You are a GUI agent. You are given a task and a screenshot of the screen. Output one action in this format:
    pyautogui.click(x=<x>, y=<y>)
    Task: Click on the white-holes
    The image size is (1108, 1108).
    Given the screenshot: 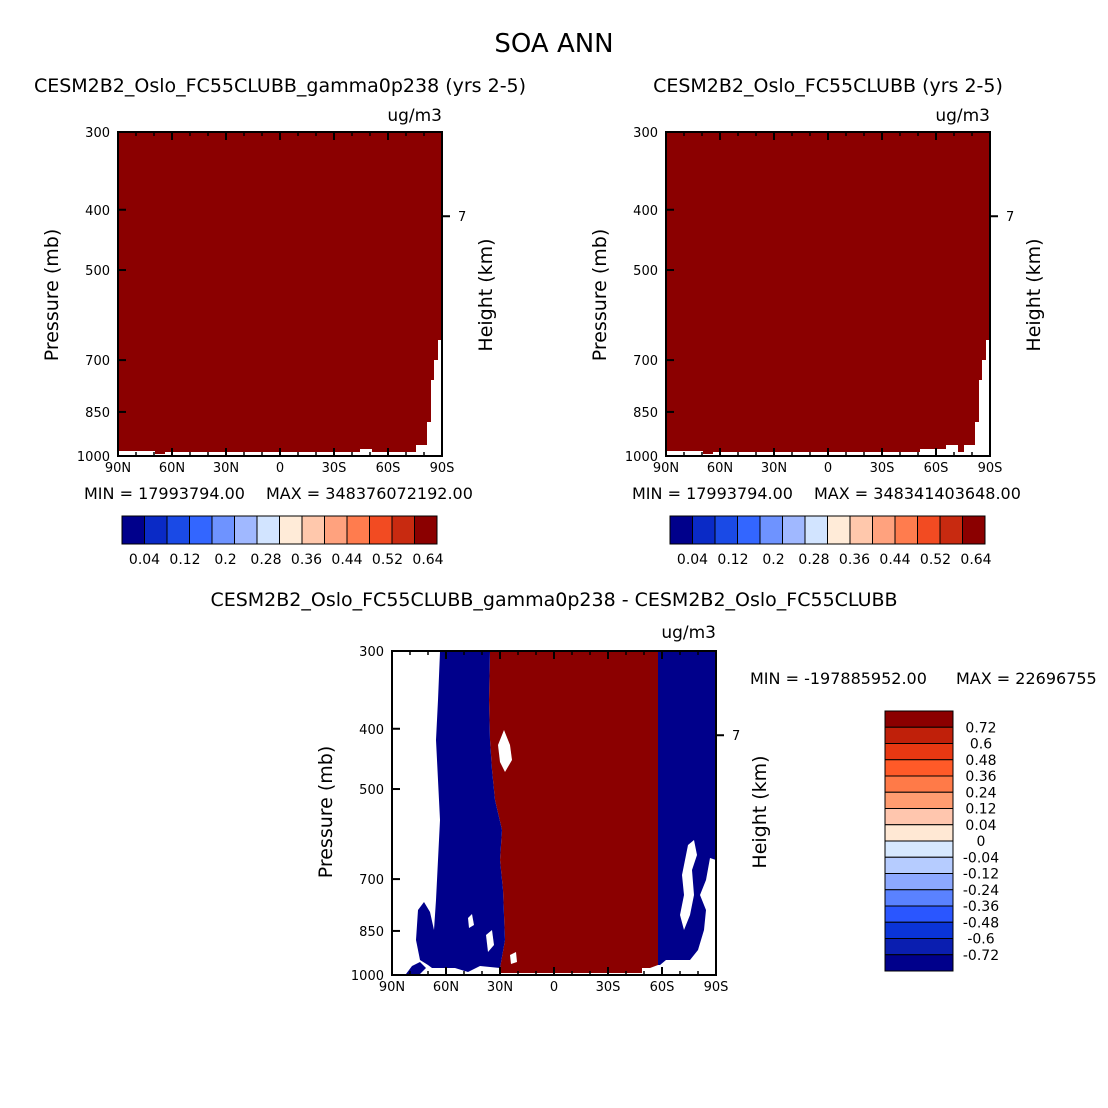 What is the action you would take?
    pyautogui.click(x=582, y=847)
    